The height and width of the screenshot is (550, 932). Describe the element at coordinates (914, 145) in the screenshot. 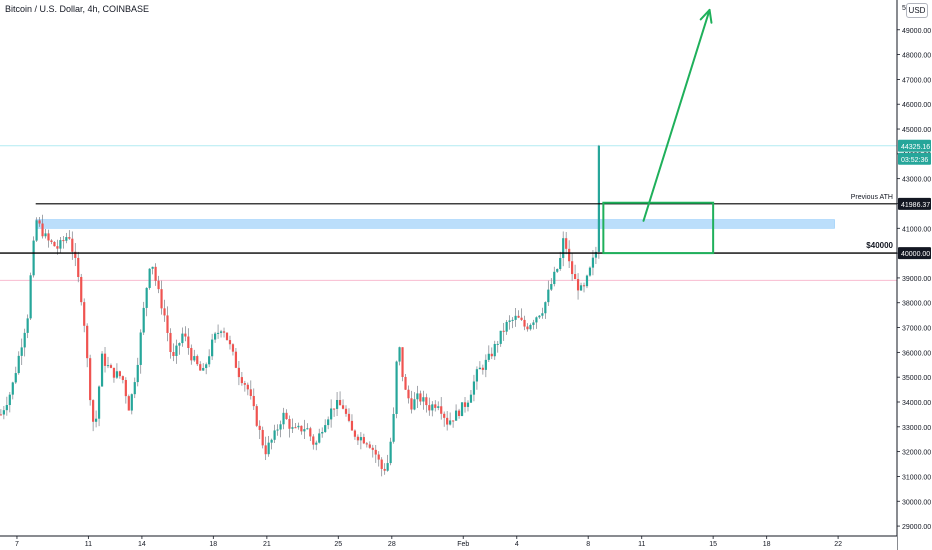

I see `last-price-tag-bg` at that location.